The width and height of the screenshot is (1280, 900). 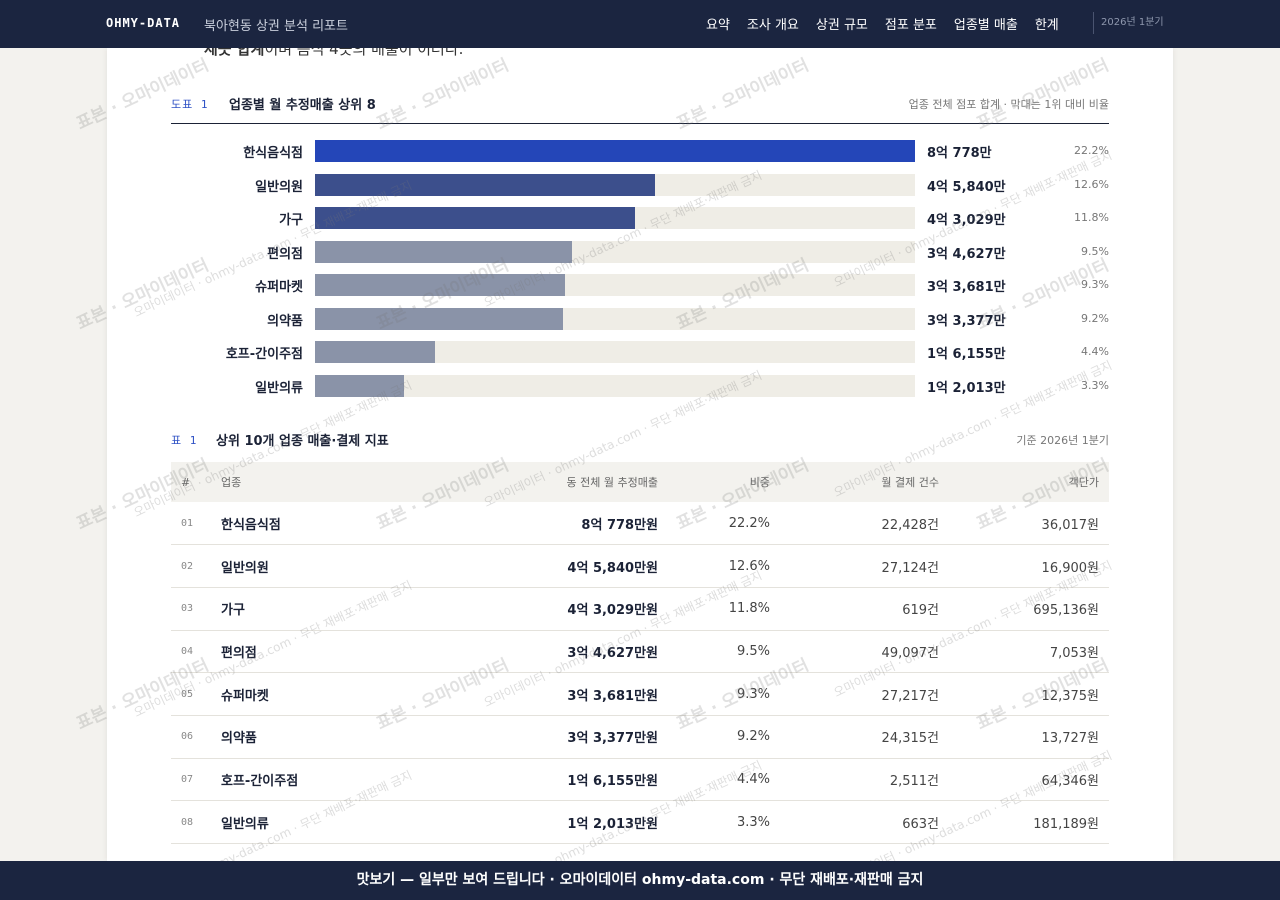 What do you see at coordinates (864, 482) in the screenshot?
I see `col-transactions: 월 결제 건수` at bounding box center [864, 482].